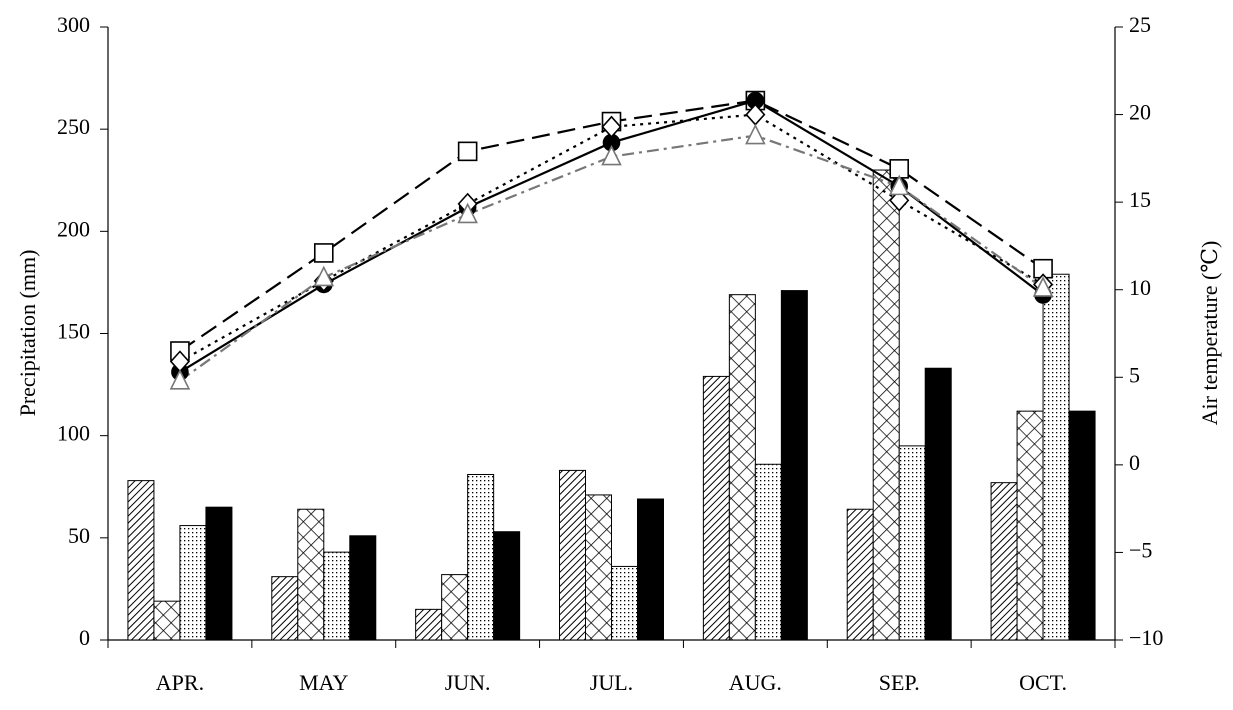 This screenshot has height=710, width=1233. I want to click on y-axis-title: Precipitation (mm), so click(27, 333).